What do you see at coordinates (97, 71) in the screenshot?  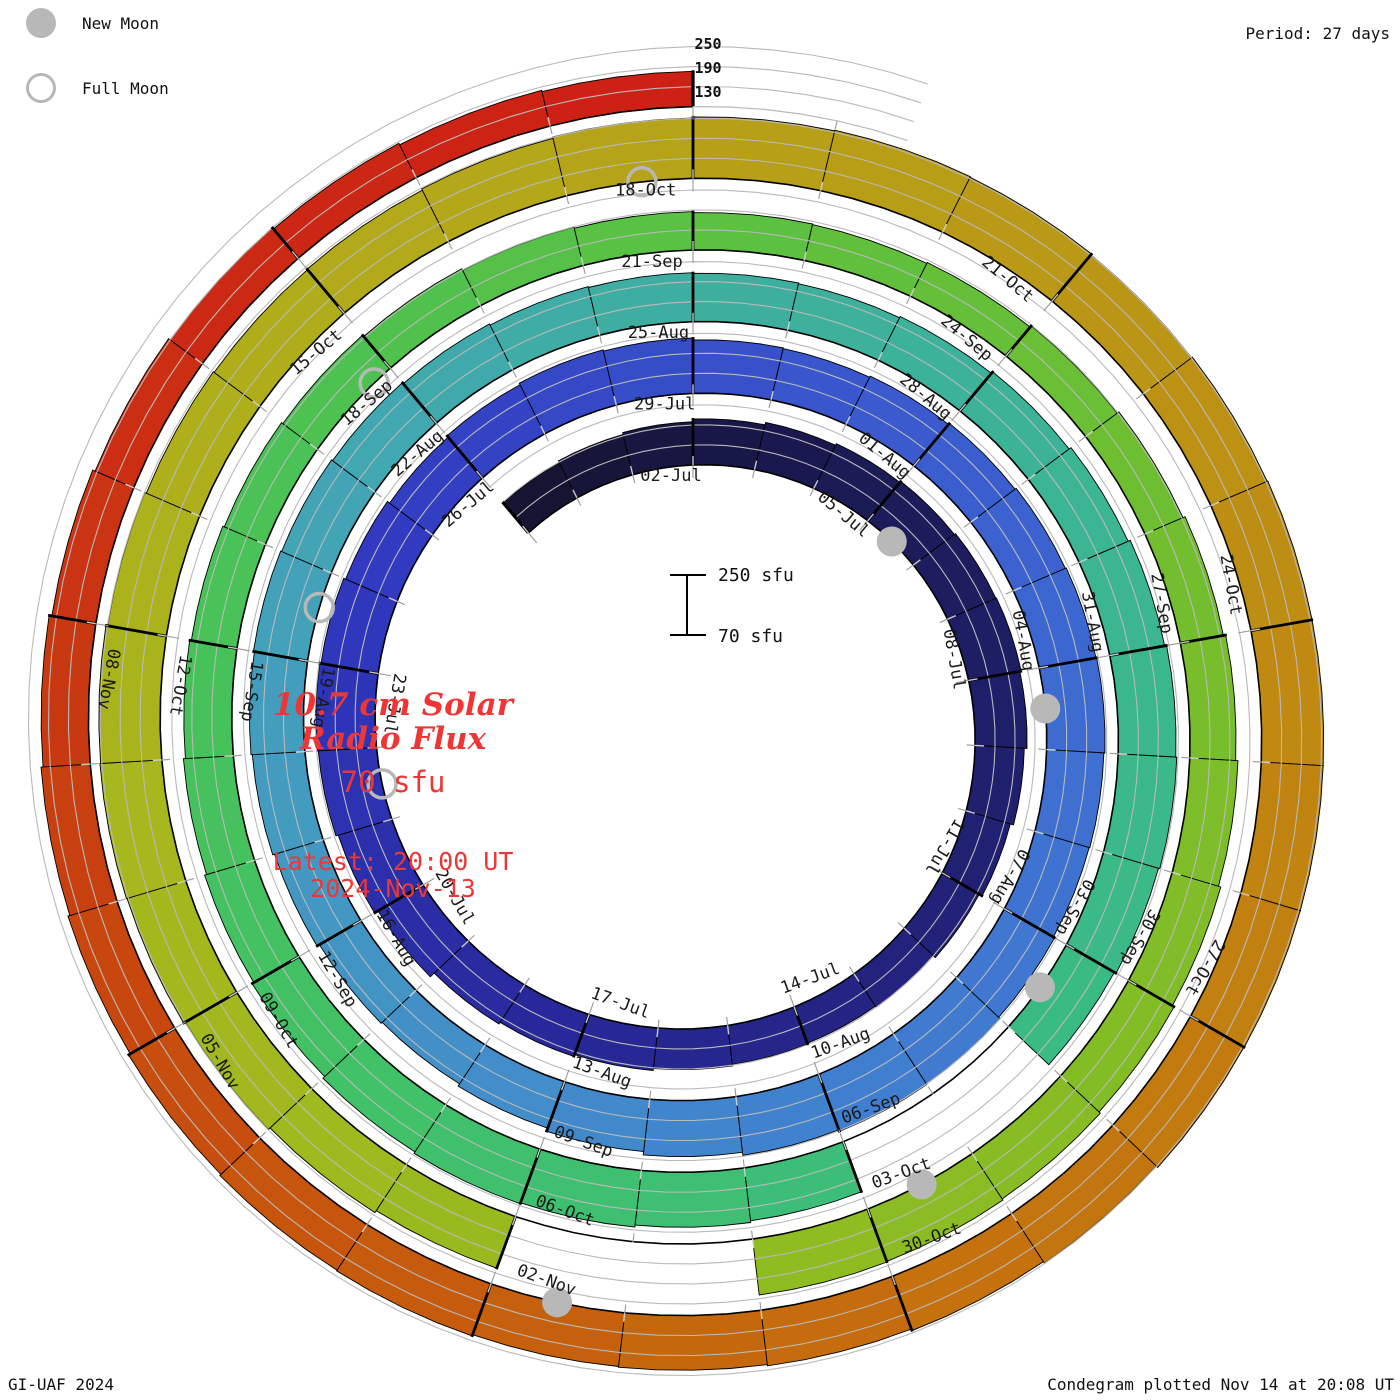 I see `legend: New Moon Full Moon` at bounding box center [97, 71].